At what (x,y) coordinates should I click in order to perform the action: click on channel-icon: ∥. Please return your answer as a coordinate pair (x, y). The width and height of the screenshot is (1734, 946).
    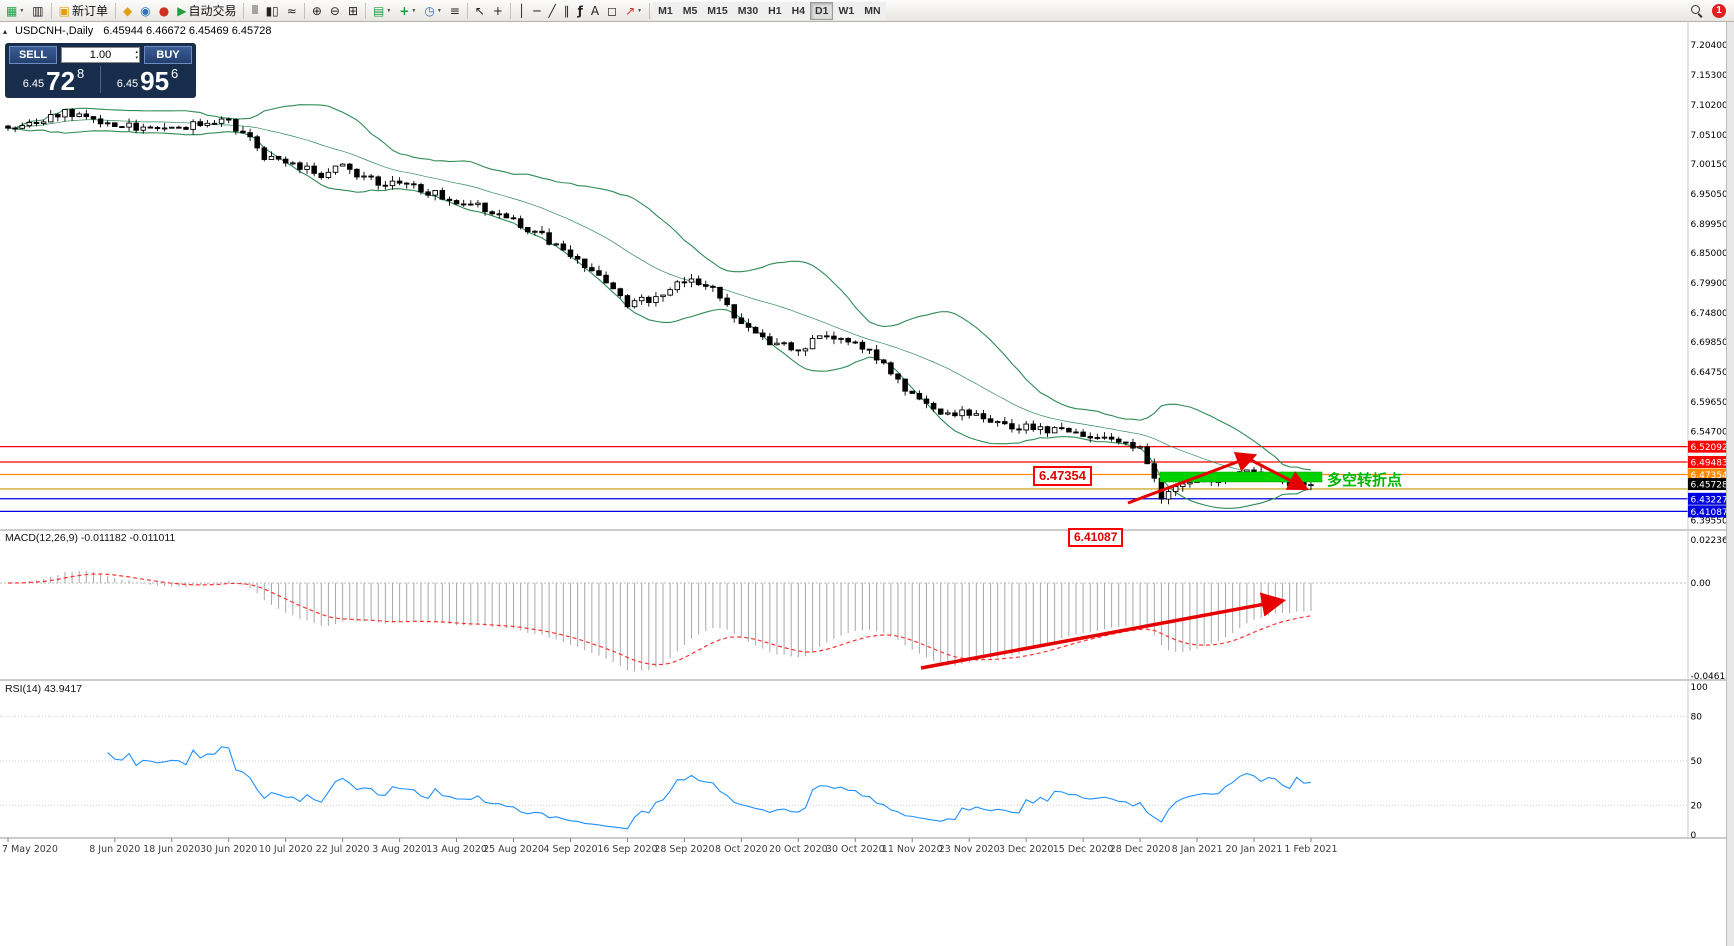
    Looking at the image, I should click on (566, 10).